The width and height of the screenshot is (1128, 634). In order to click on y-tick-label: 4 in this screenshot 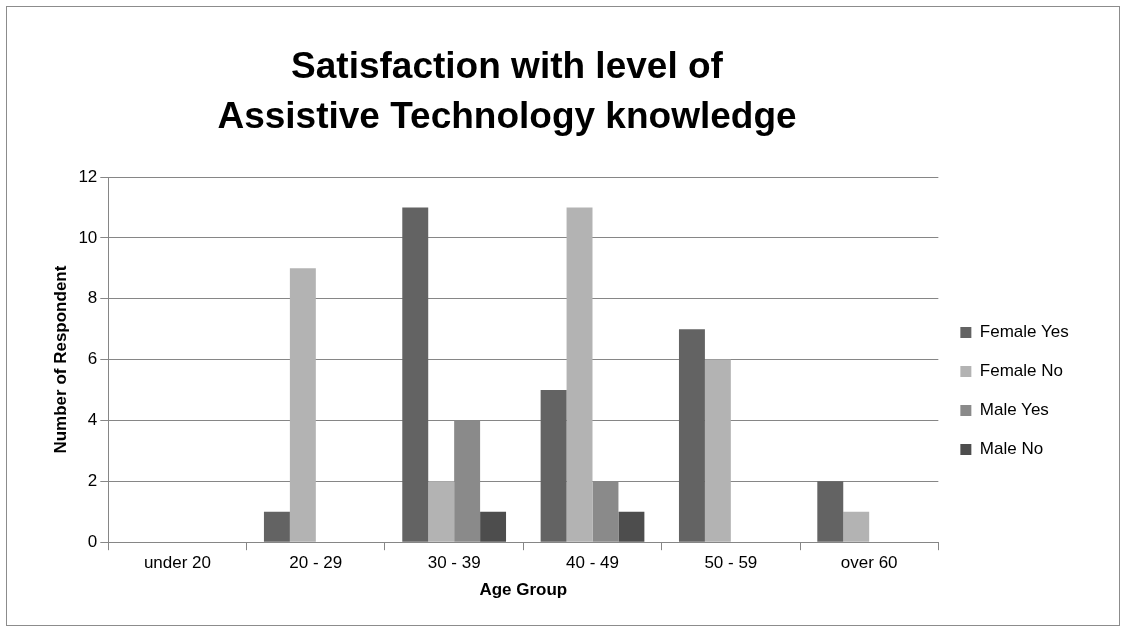, I will do `click(92, 420)`.